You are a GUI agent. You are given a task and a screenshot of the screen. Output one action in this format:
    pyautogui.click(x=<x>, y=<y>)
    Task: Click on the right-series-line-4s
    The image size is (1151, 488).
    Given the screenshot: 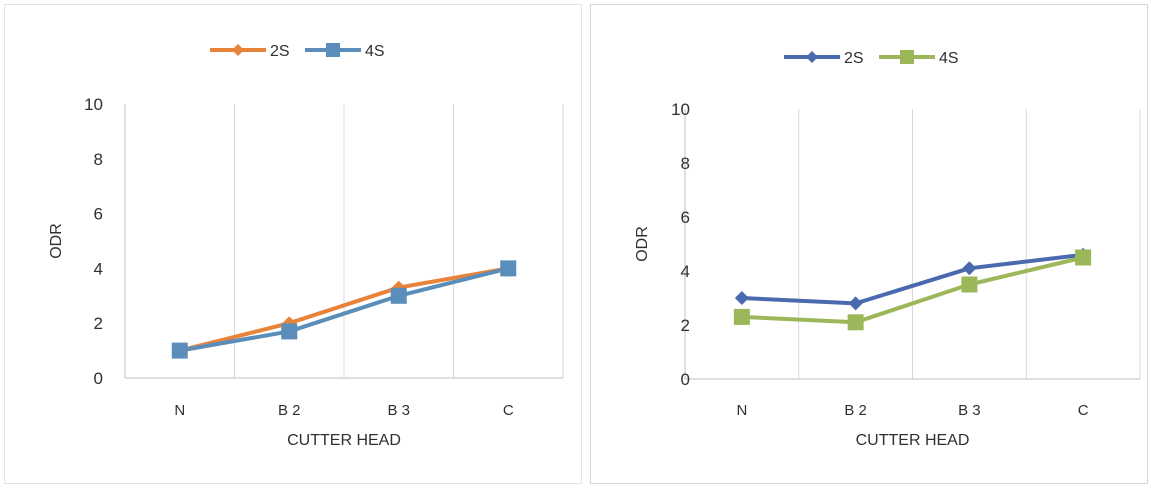 What is the action you would take?
    pyautogui.click(x=912, y=290)
    